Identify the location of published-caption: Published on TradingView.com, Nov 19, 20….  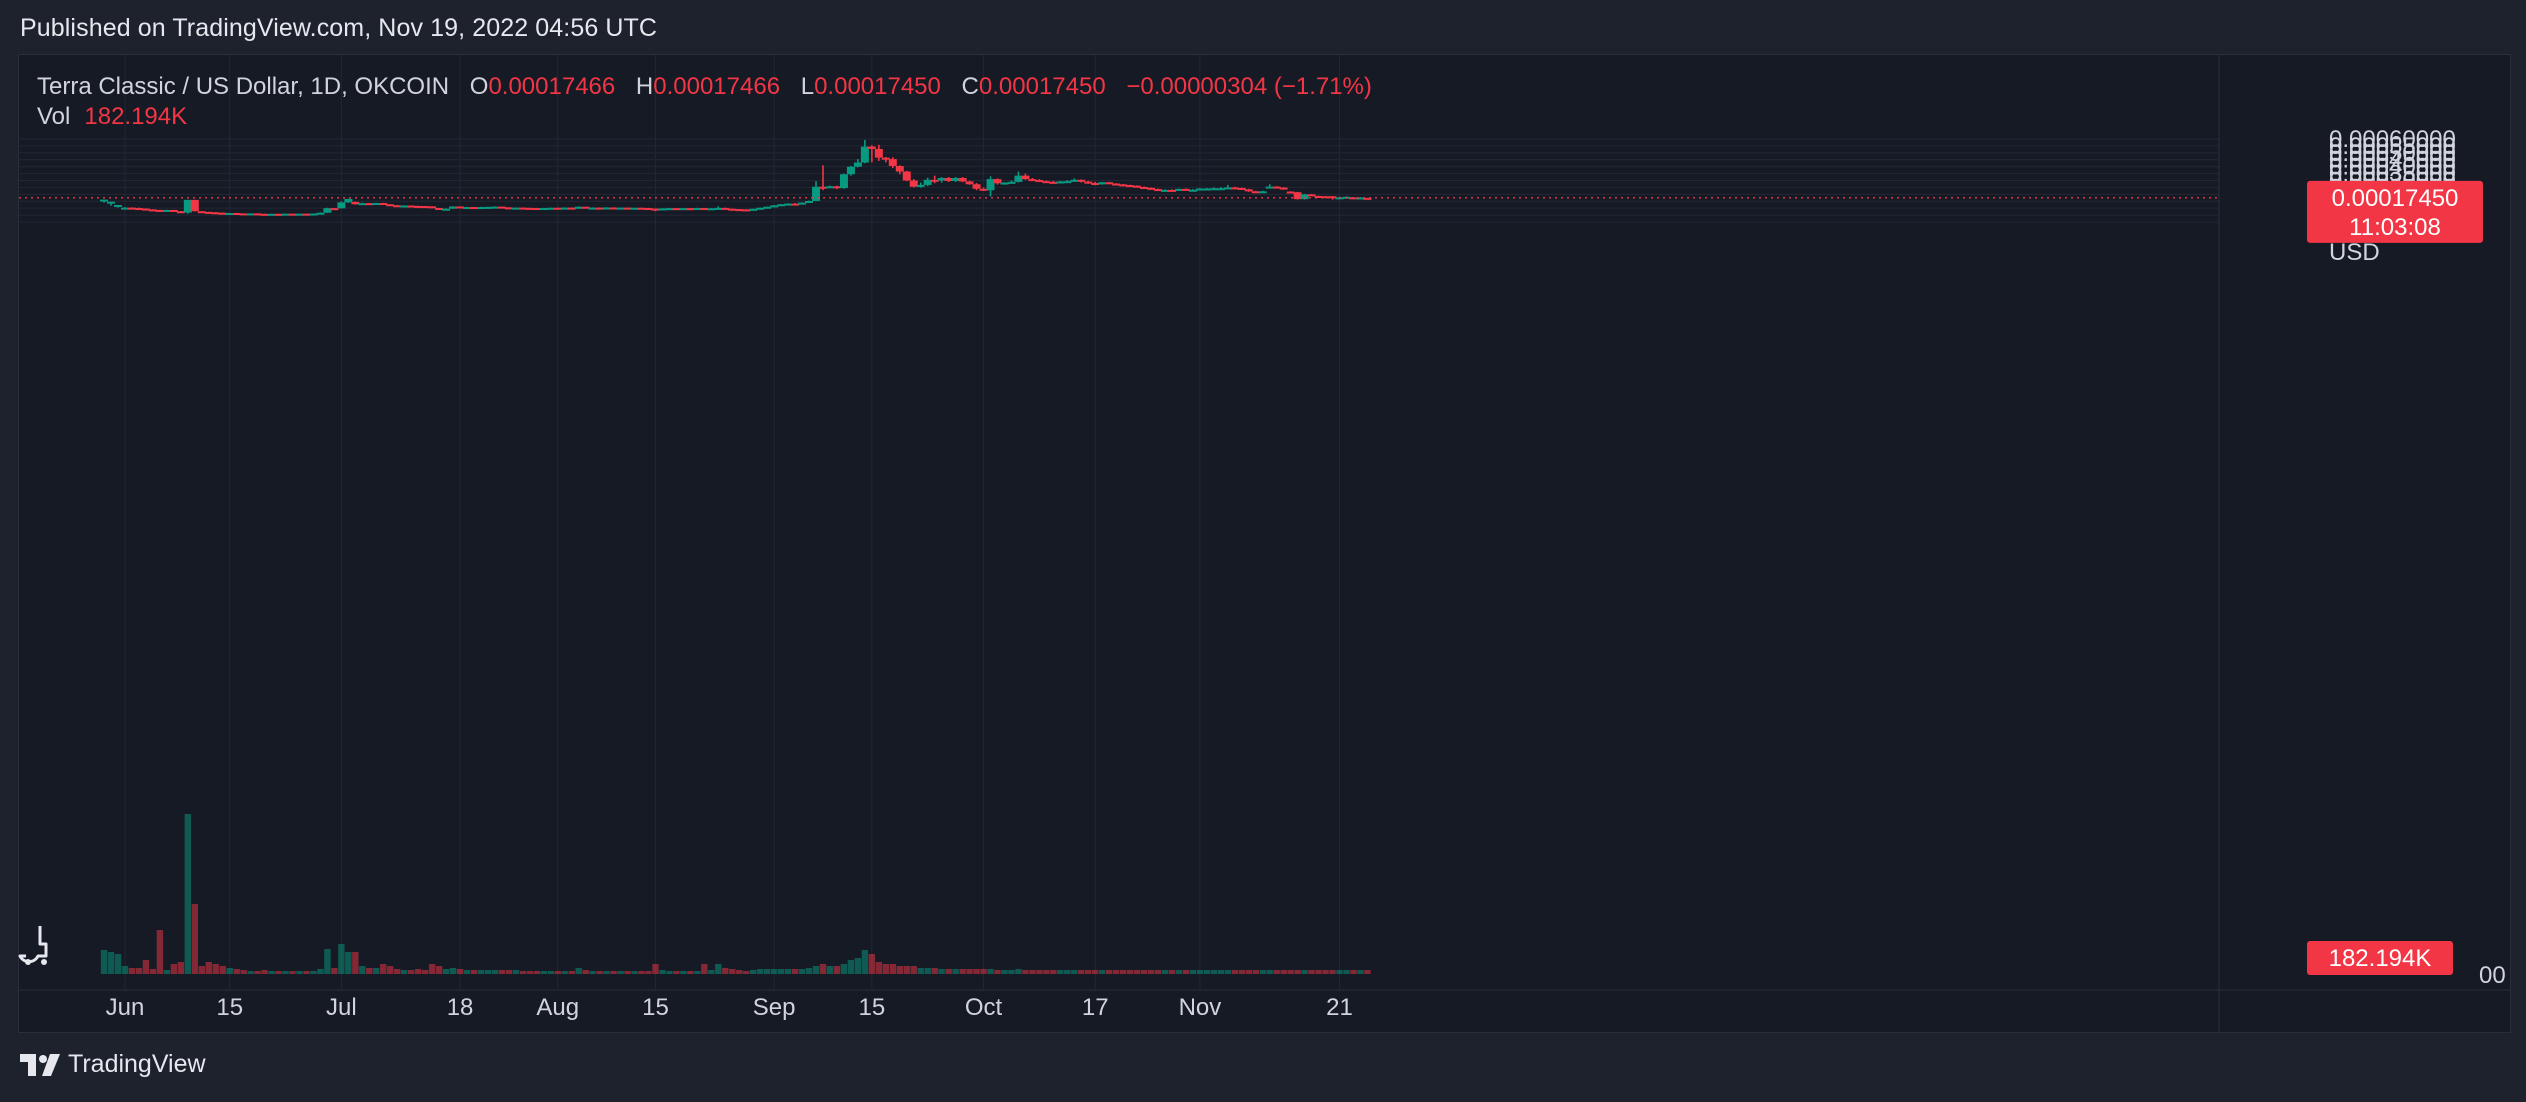
(339, 28).